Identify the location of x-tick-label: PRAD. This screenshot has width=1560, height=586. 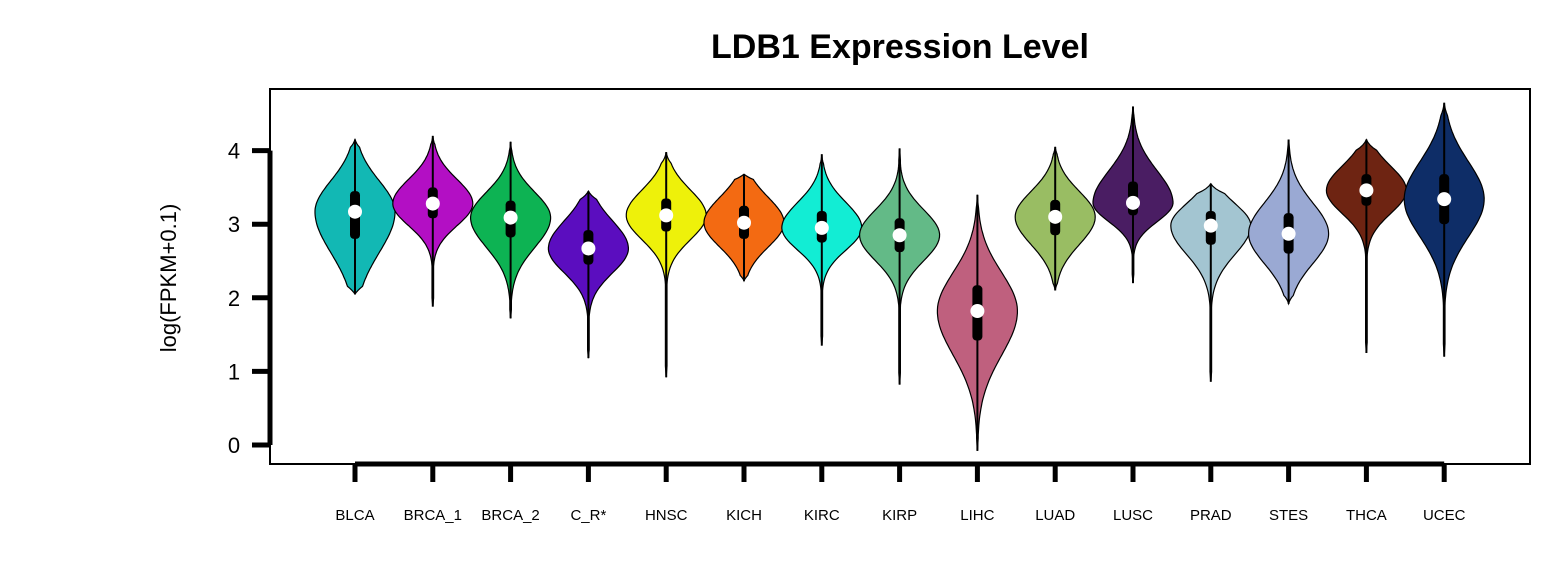
(1211, 515).